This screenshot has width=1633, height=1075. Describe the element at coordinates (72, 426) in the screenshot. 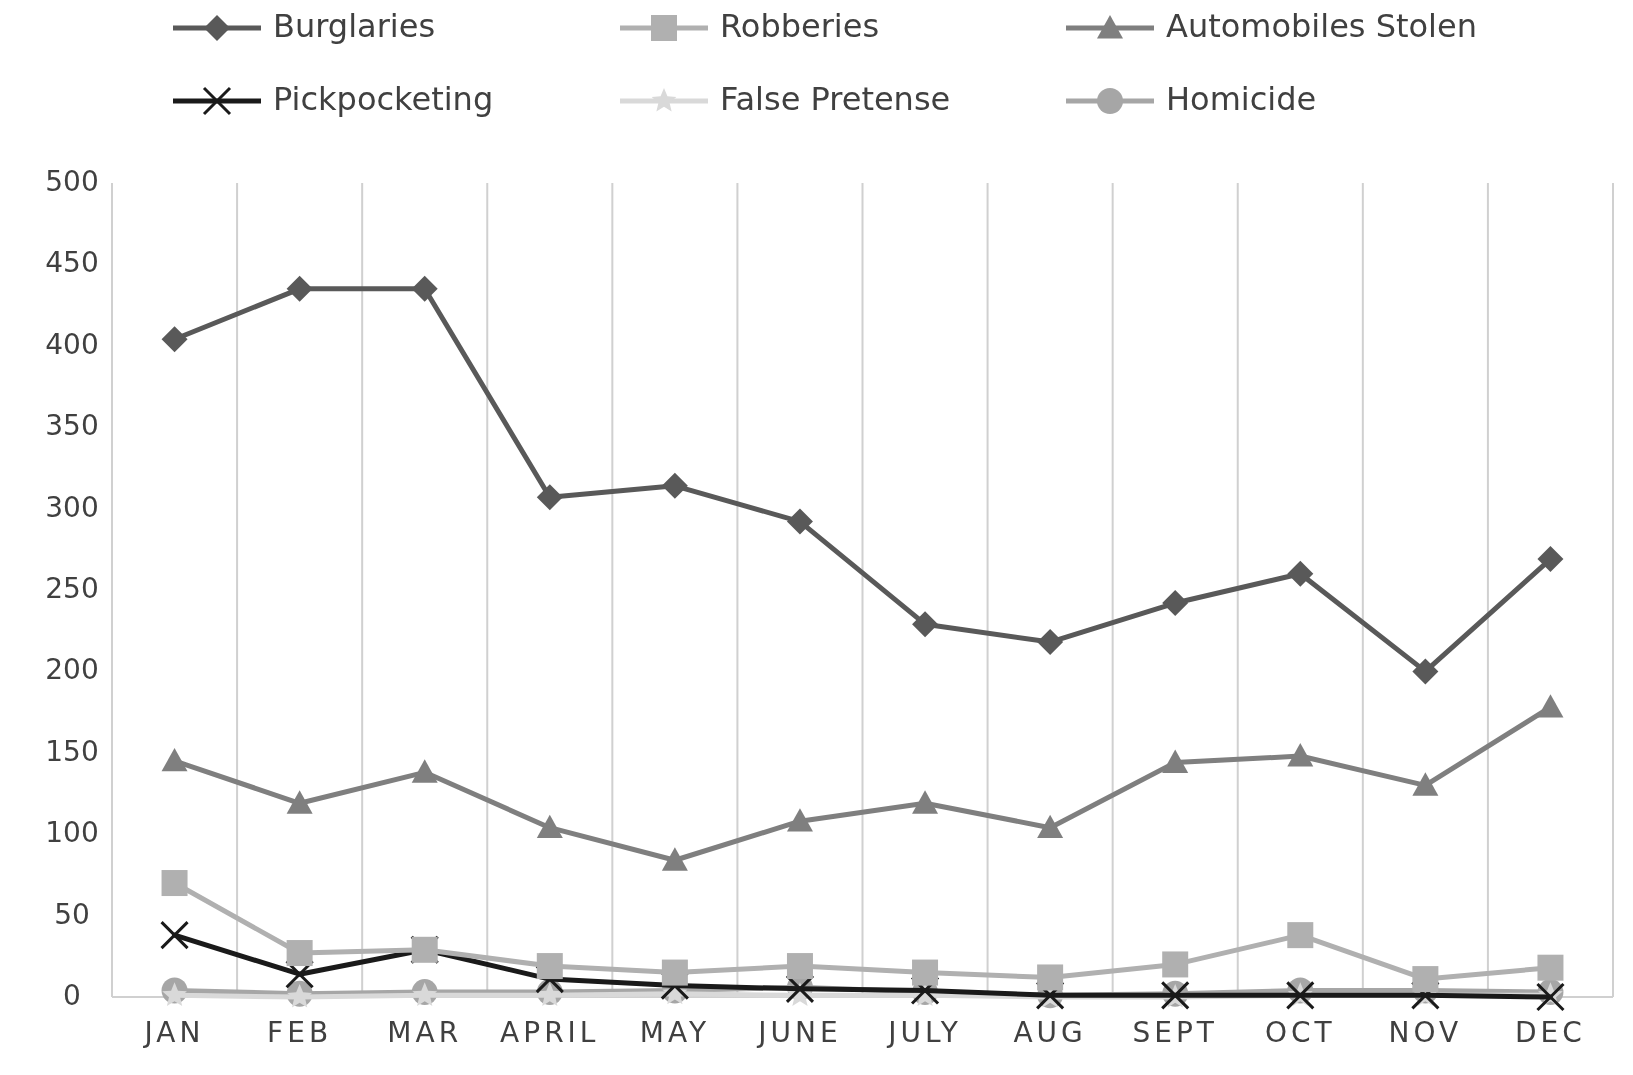

I see `y-tick-label: 350` at that location.